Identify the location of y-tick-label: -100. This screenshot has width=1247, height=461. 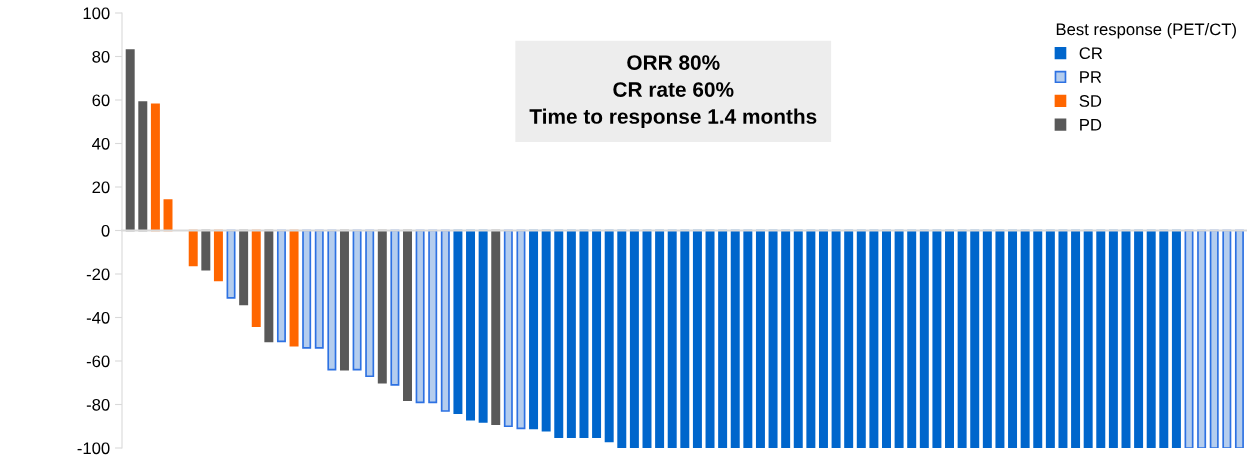
(93, 448).